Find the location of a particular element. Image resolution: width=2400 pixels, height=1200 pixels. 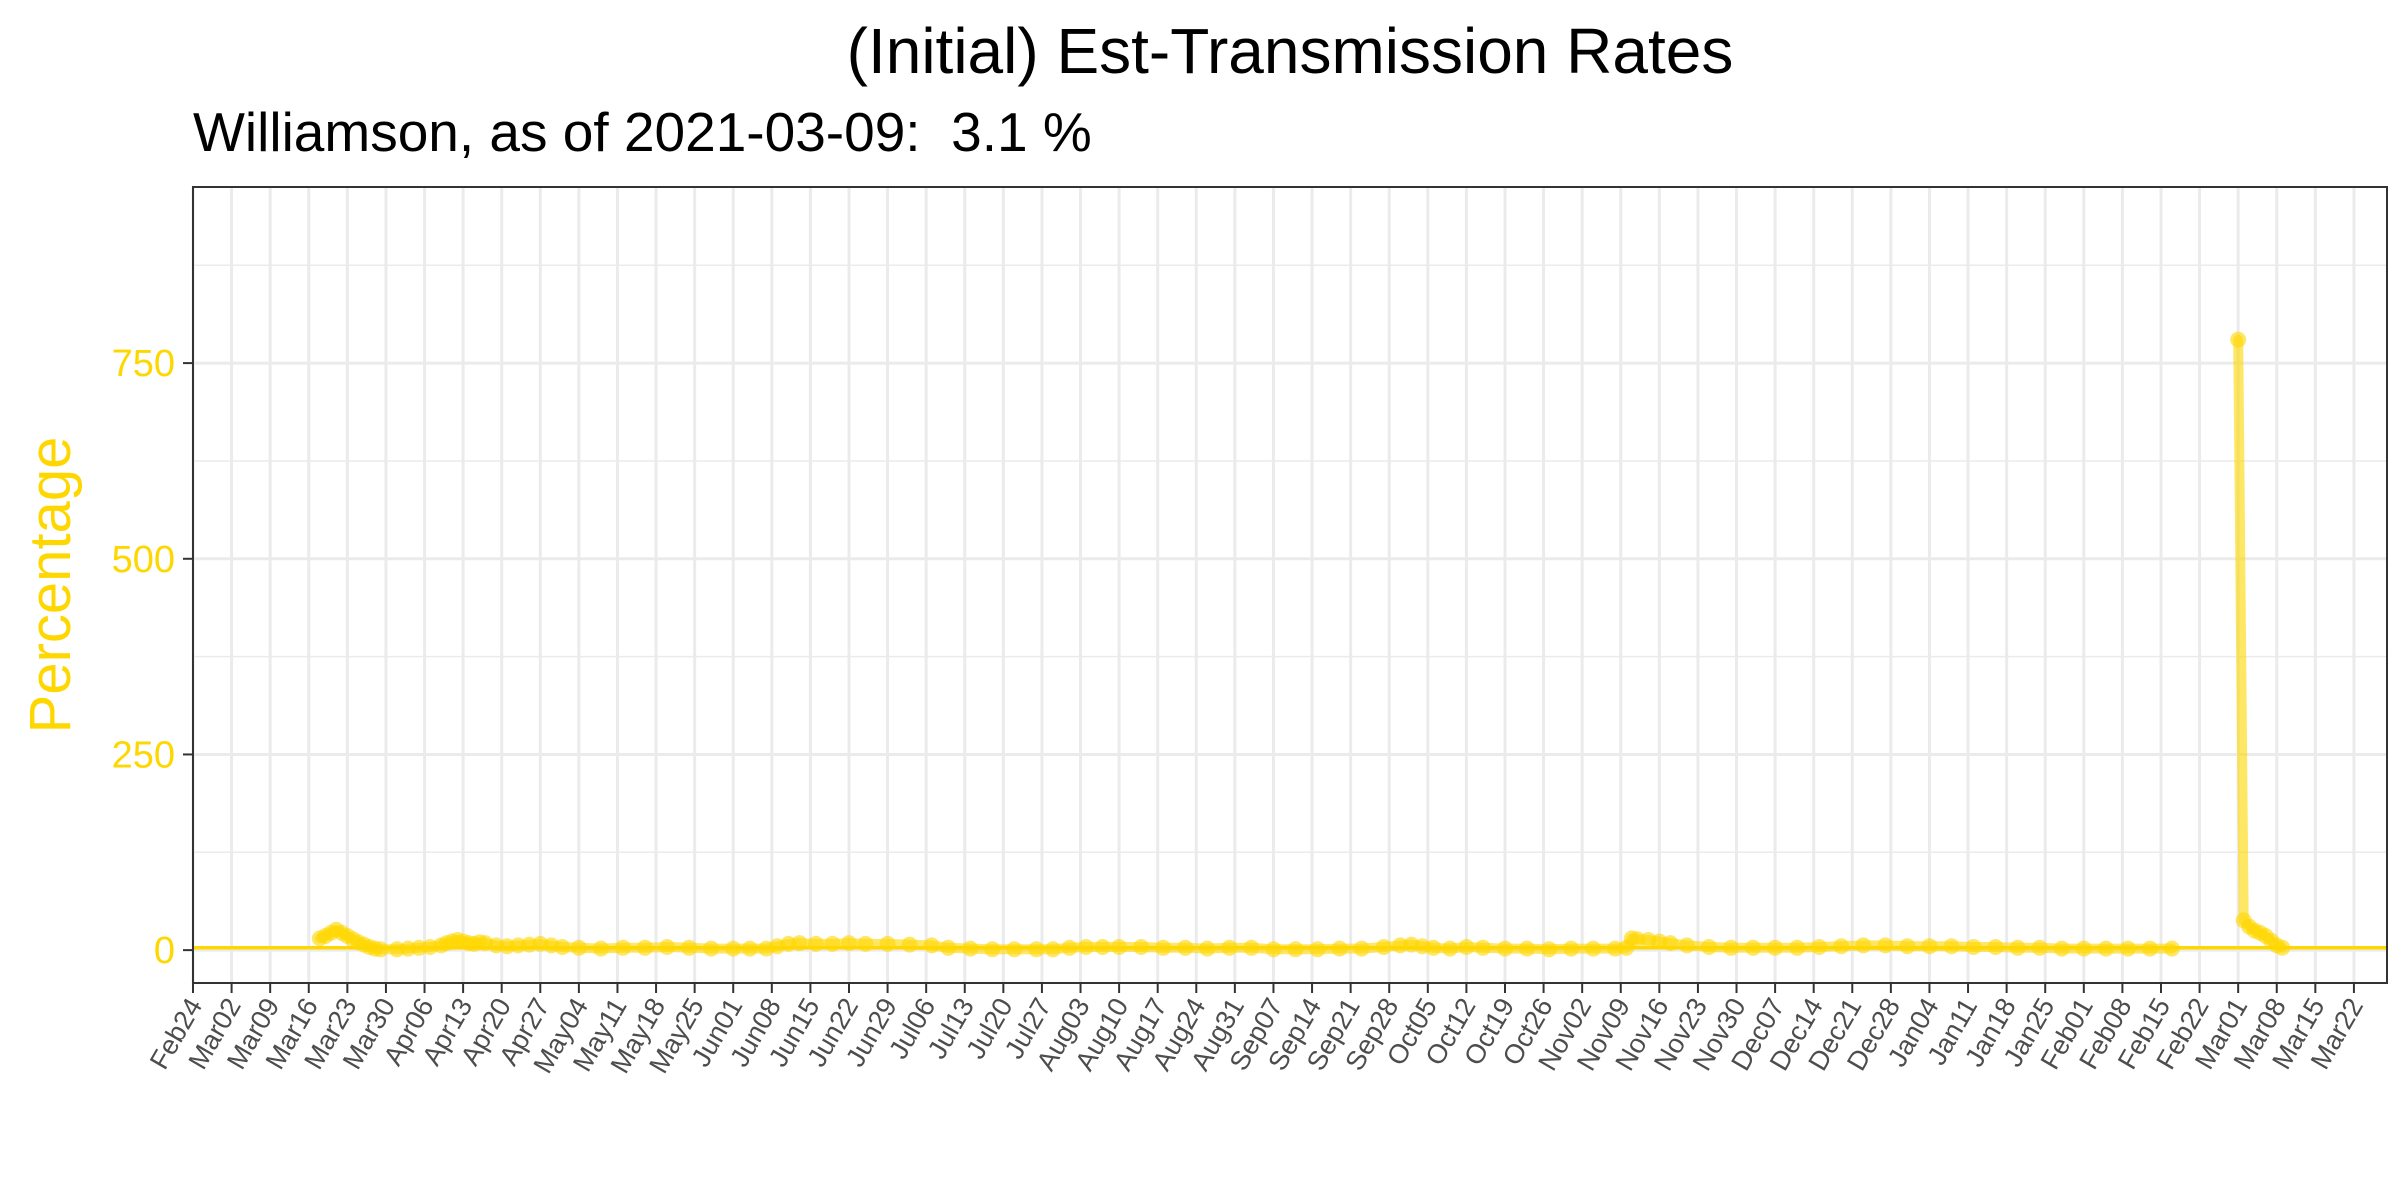

y-tick-label: 0 is located at coordinates (164, 951).